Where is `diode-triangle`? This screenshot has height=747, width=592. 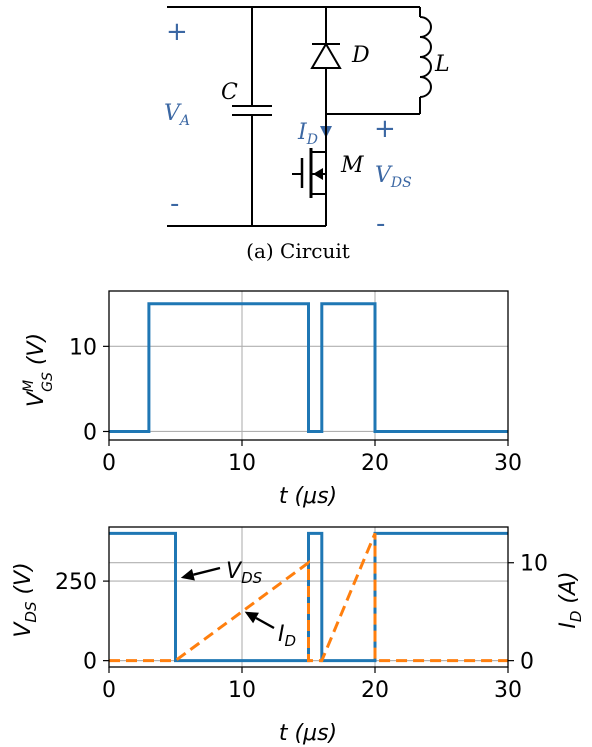
diode-triangle is located at coordinates (326, 55).